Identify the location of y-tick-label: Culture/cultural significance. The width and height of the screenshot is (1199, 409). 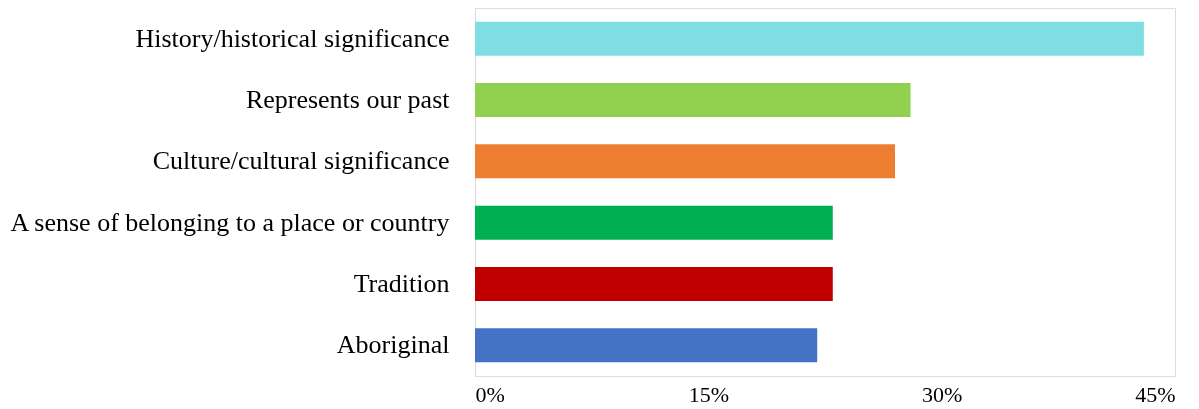
(301, 161).